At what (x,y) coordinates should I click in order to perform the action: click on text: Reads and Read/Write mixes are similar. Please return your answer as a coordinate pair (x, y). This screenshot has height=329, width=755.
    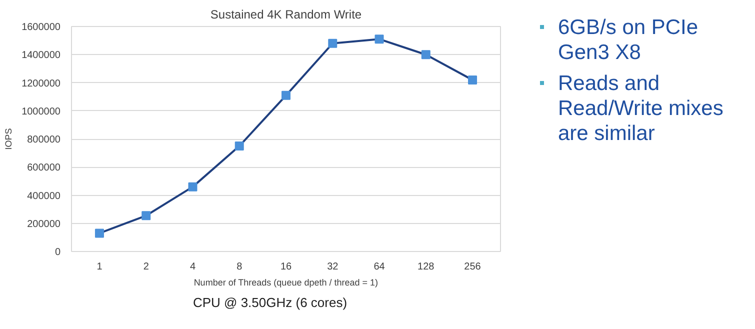
    Looking at the image, I should click on (641, 108).